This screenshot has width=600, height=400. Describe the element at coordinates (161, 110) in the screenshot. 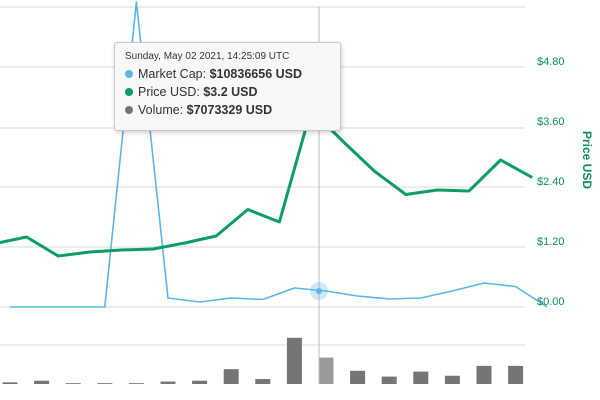

I see `tooltip-label: Volume:` at that location.